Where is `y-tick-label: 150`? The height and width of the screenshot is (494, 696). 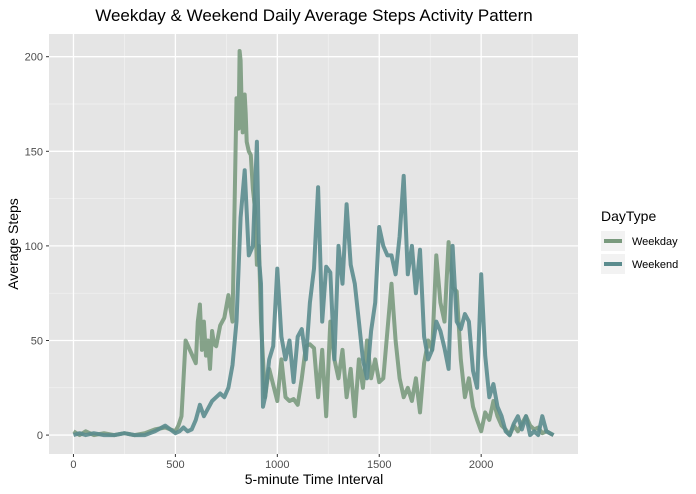 y-tick-label: 150 is located at coordinates (34, 152).